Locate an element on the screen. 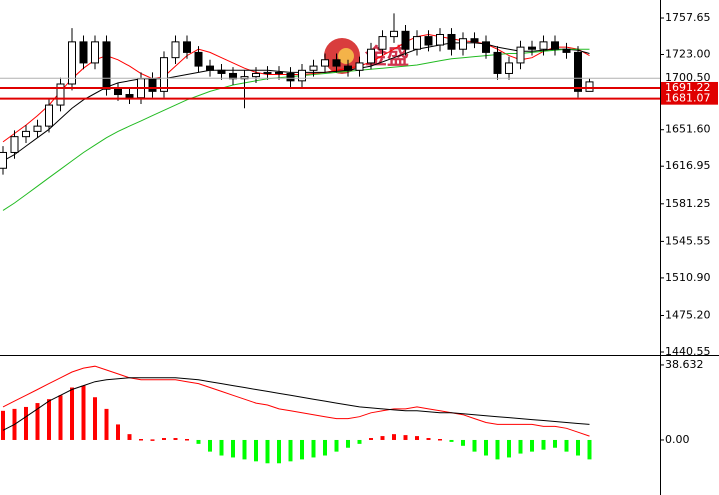 The height and width of the screenshot is (495, 719). current-price-box is located at coordinates (689, 78).